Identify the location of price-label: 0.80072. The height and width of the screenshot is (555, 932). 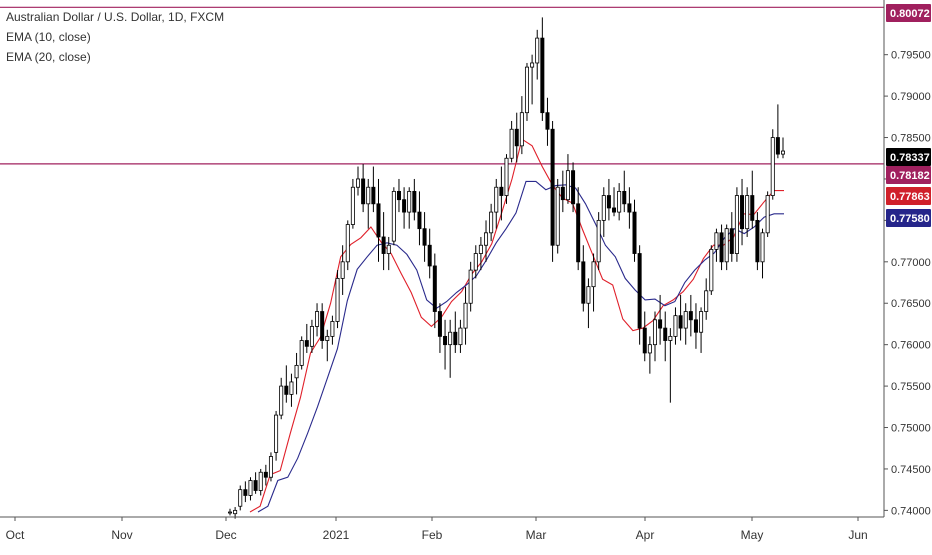
(908, 13).